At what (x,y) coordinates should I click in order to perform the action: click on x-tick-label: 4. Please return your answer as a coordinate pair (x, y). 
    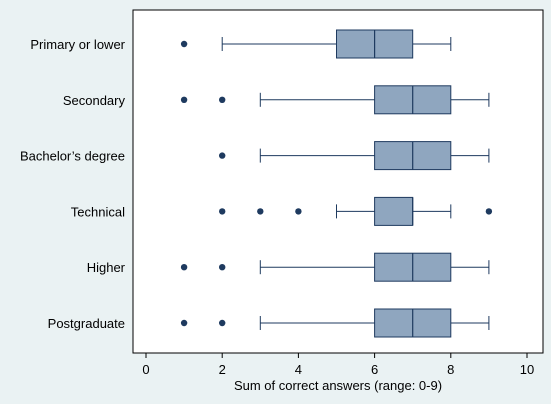
    Looking at the image, I should click on (298, 369).